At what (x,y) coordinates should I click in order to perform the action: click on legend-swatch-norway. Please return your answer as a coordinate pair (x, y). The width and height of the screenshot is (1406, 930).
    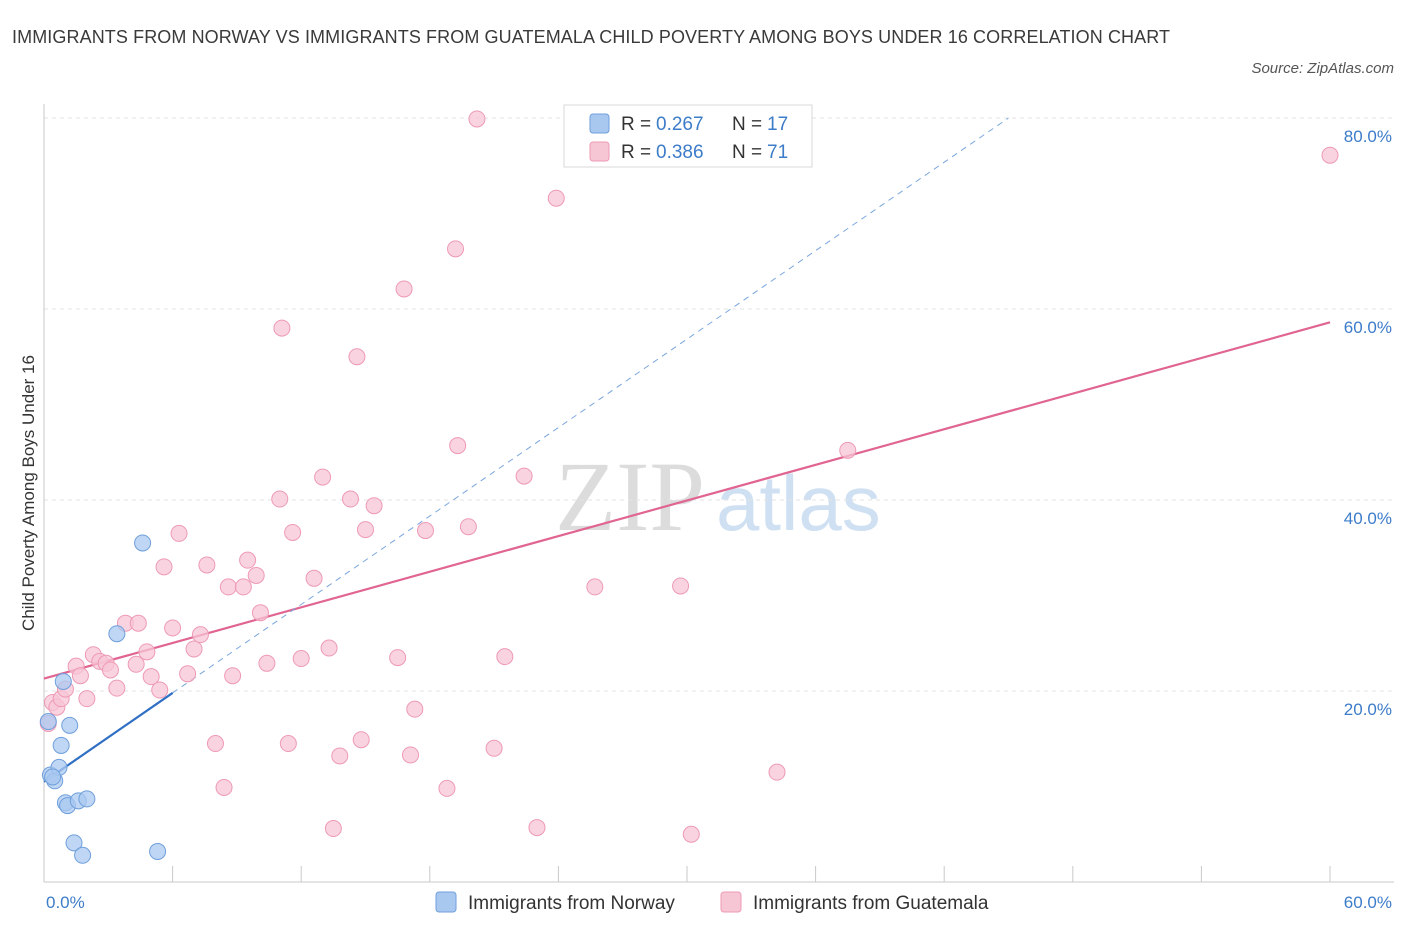
    Looking at the image, I should click on (599, 123).